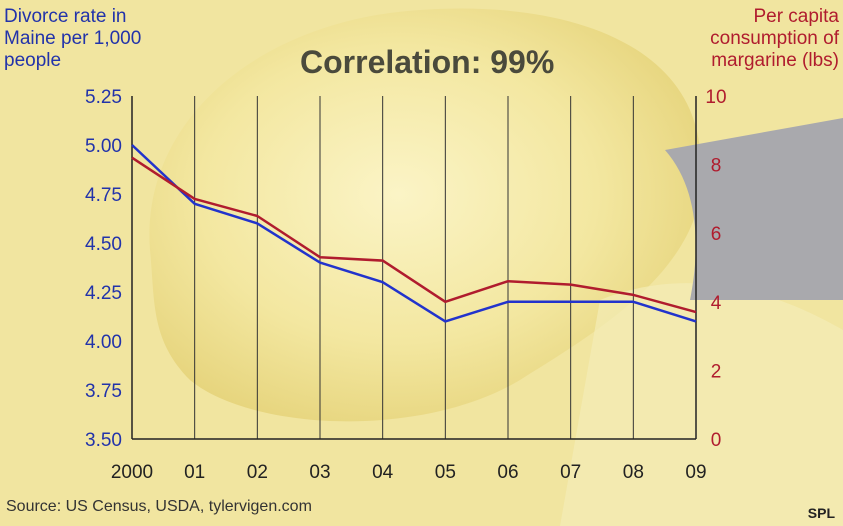  What do you see at coordinates (427, 62) in the screenshot?
I see `chart-title: Correlation: 99%` at bounding box center [427, 62].